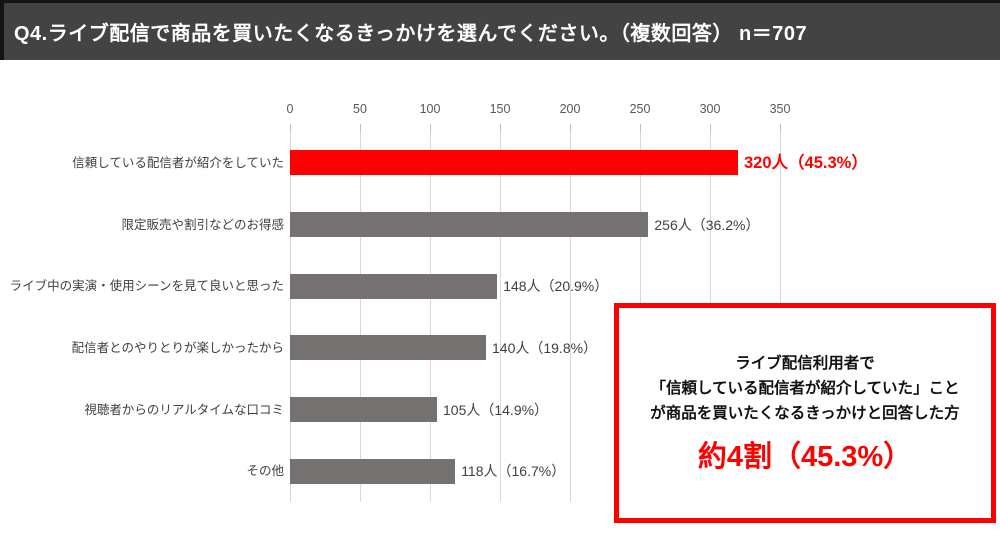 This screenshot has height=533, width=1000. I want to click on category-label: 限定販売や割引などのお得感, so click(202, 224).